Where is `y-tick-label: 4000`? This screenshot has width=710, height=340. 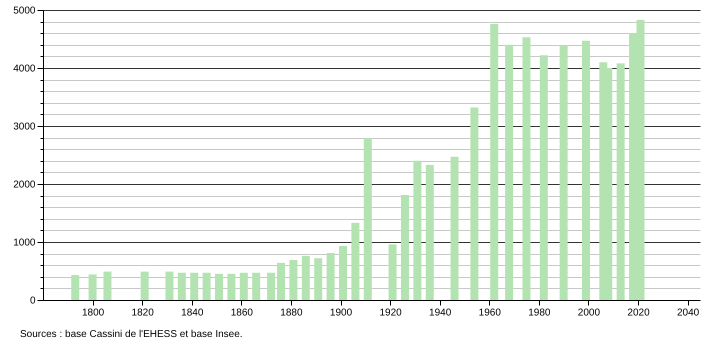 y-tick-label: 4000 is located at coordinates (24, 69).